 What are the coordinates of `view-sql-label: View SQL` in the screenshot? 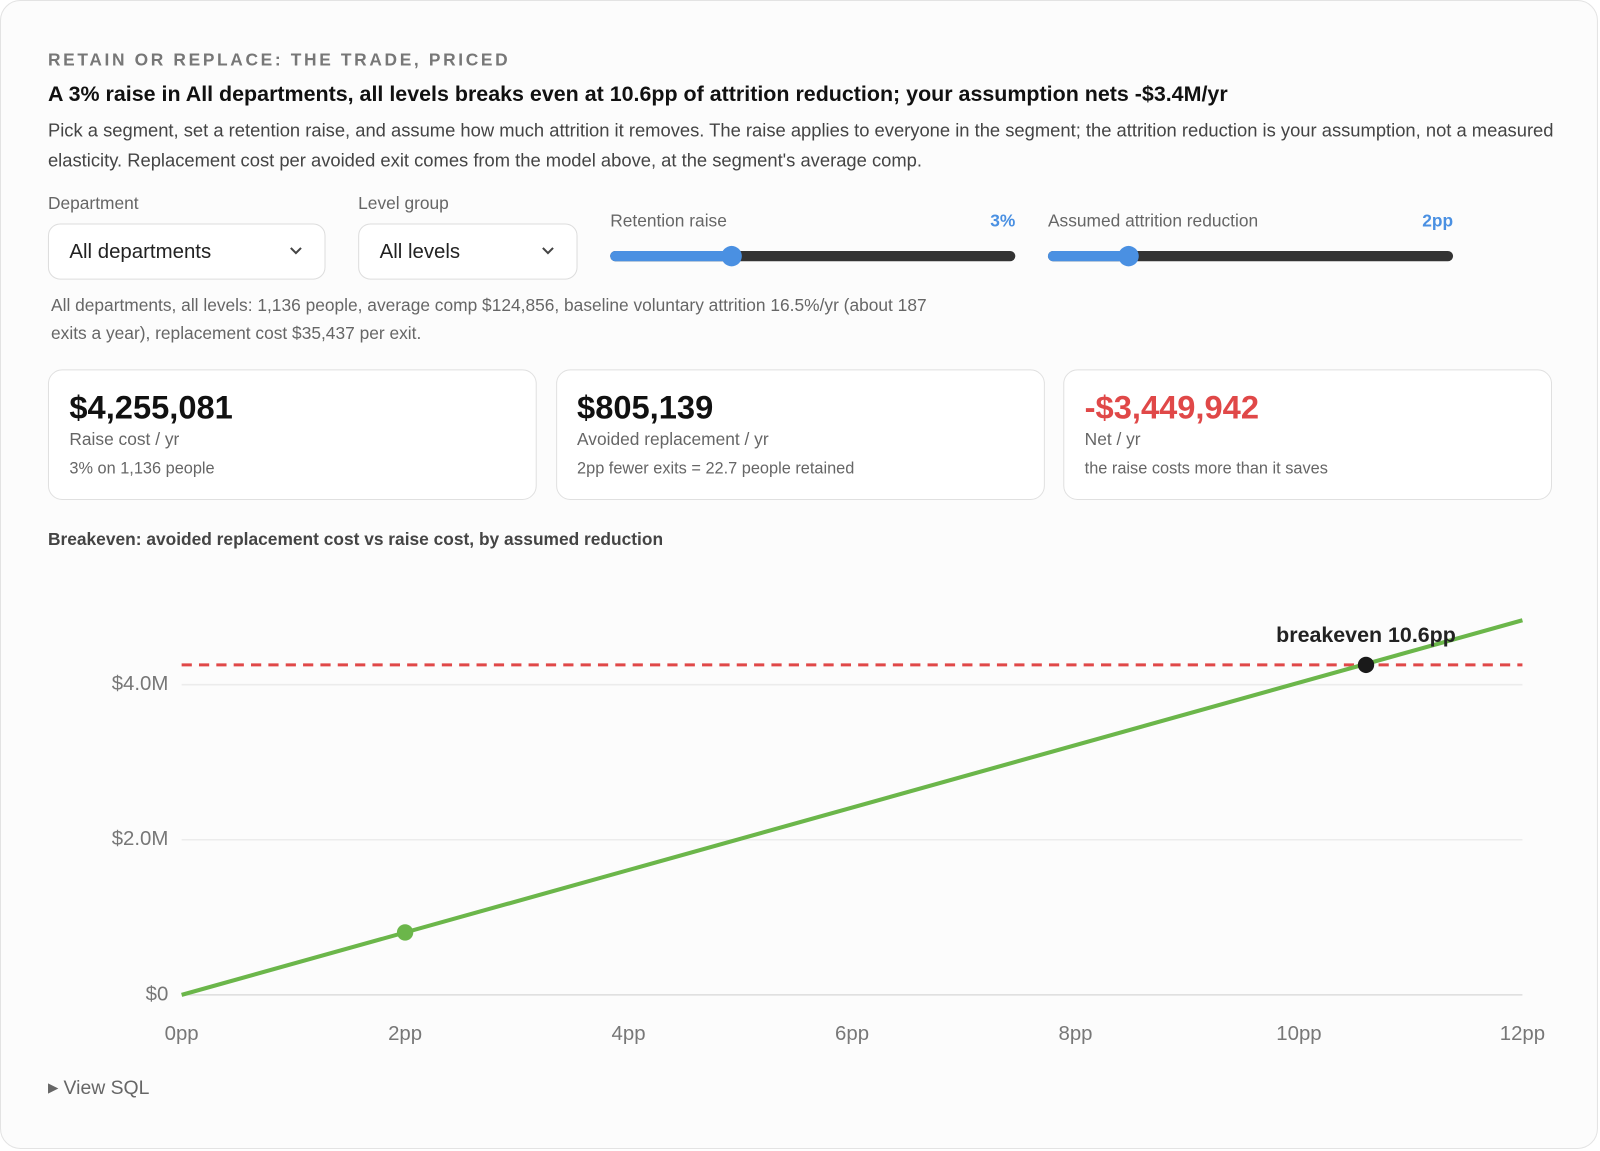 It's located at (106, 1088).